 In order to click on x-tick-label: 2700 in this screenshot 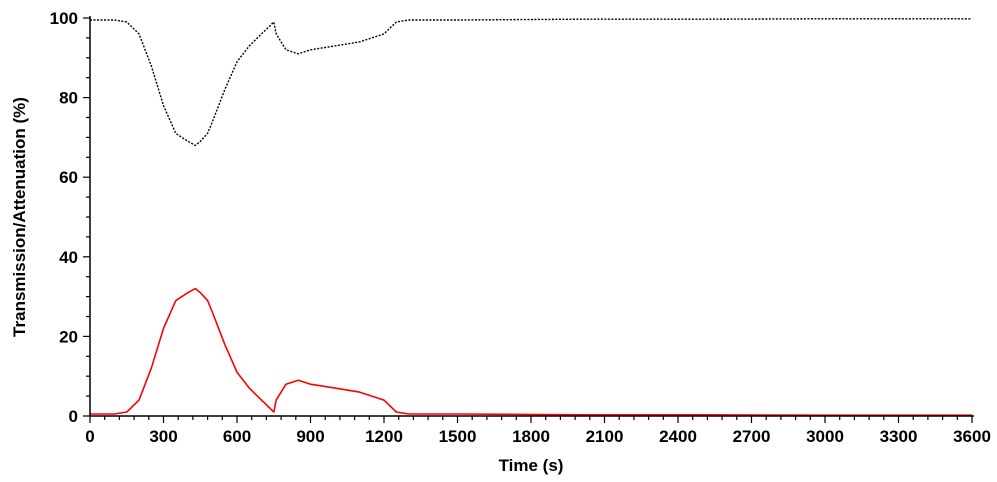, I will do `click(752, 436)`.